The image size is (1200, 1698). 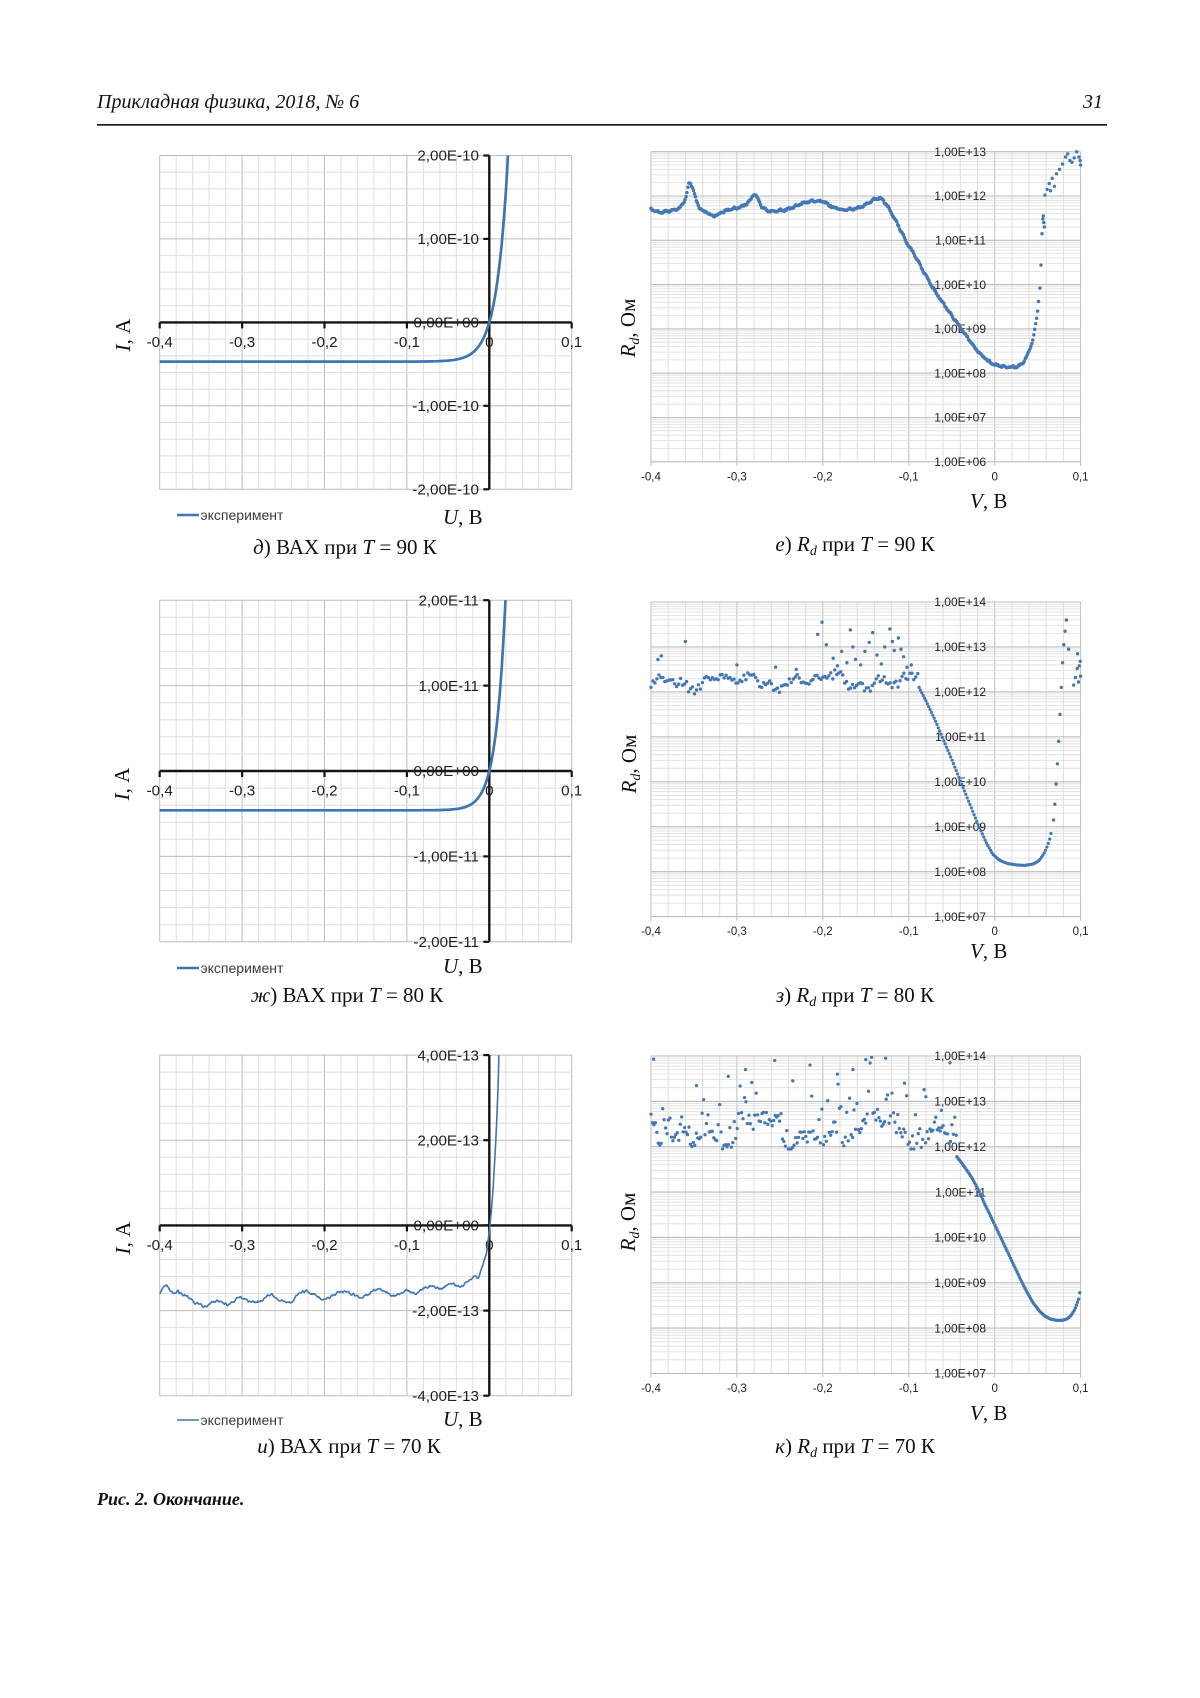 What do you see at coordinates (855, 1447) in the screenshot?
I see `svg-text: к) Rd при Т = 70 К` at bounding box center [855, 1447].